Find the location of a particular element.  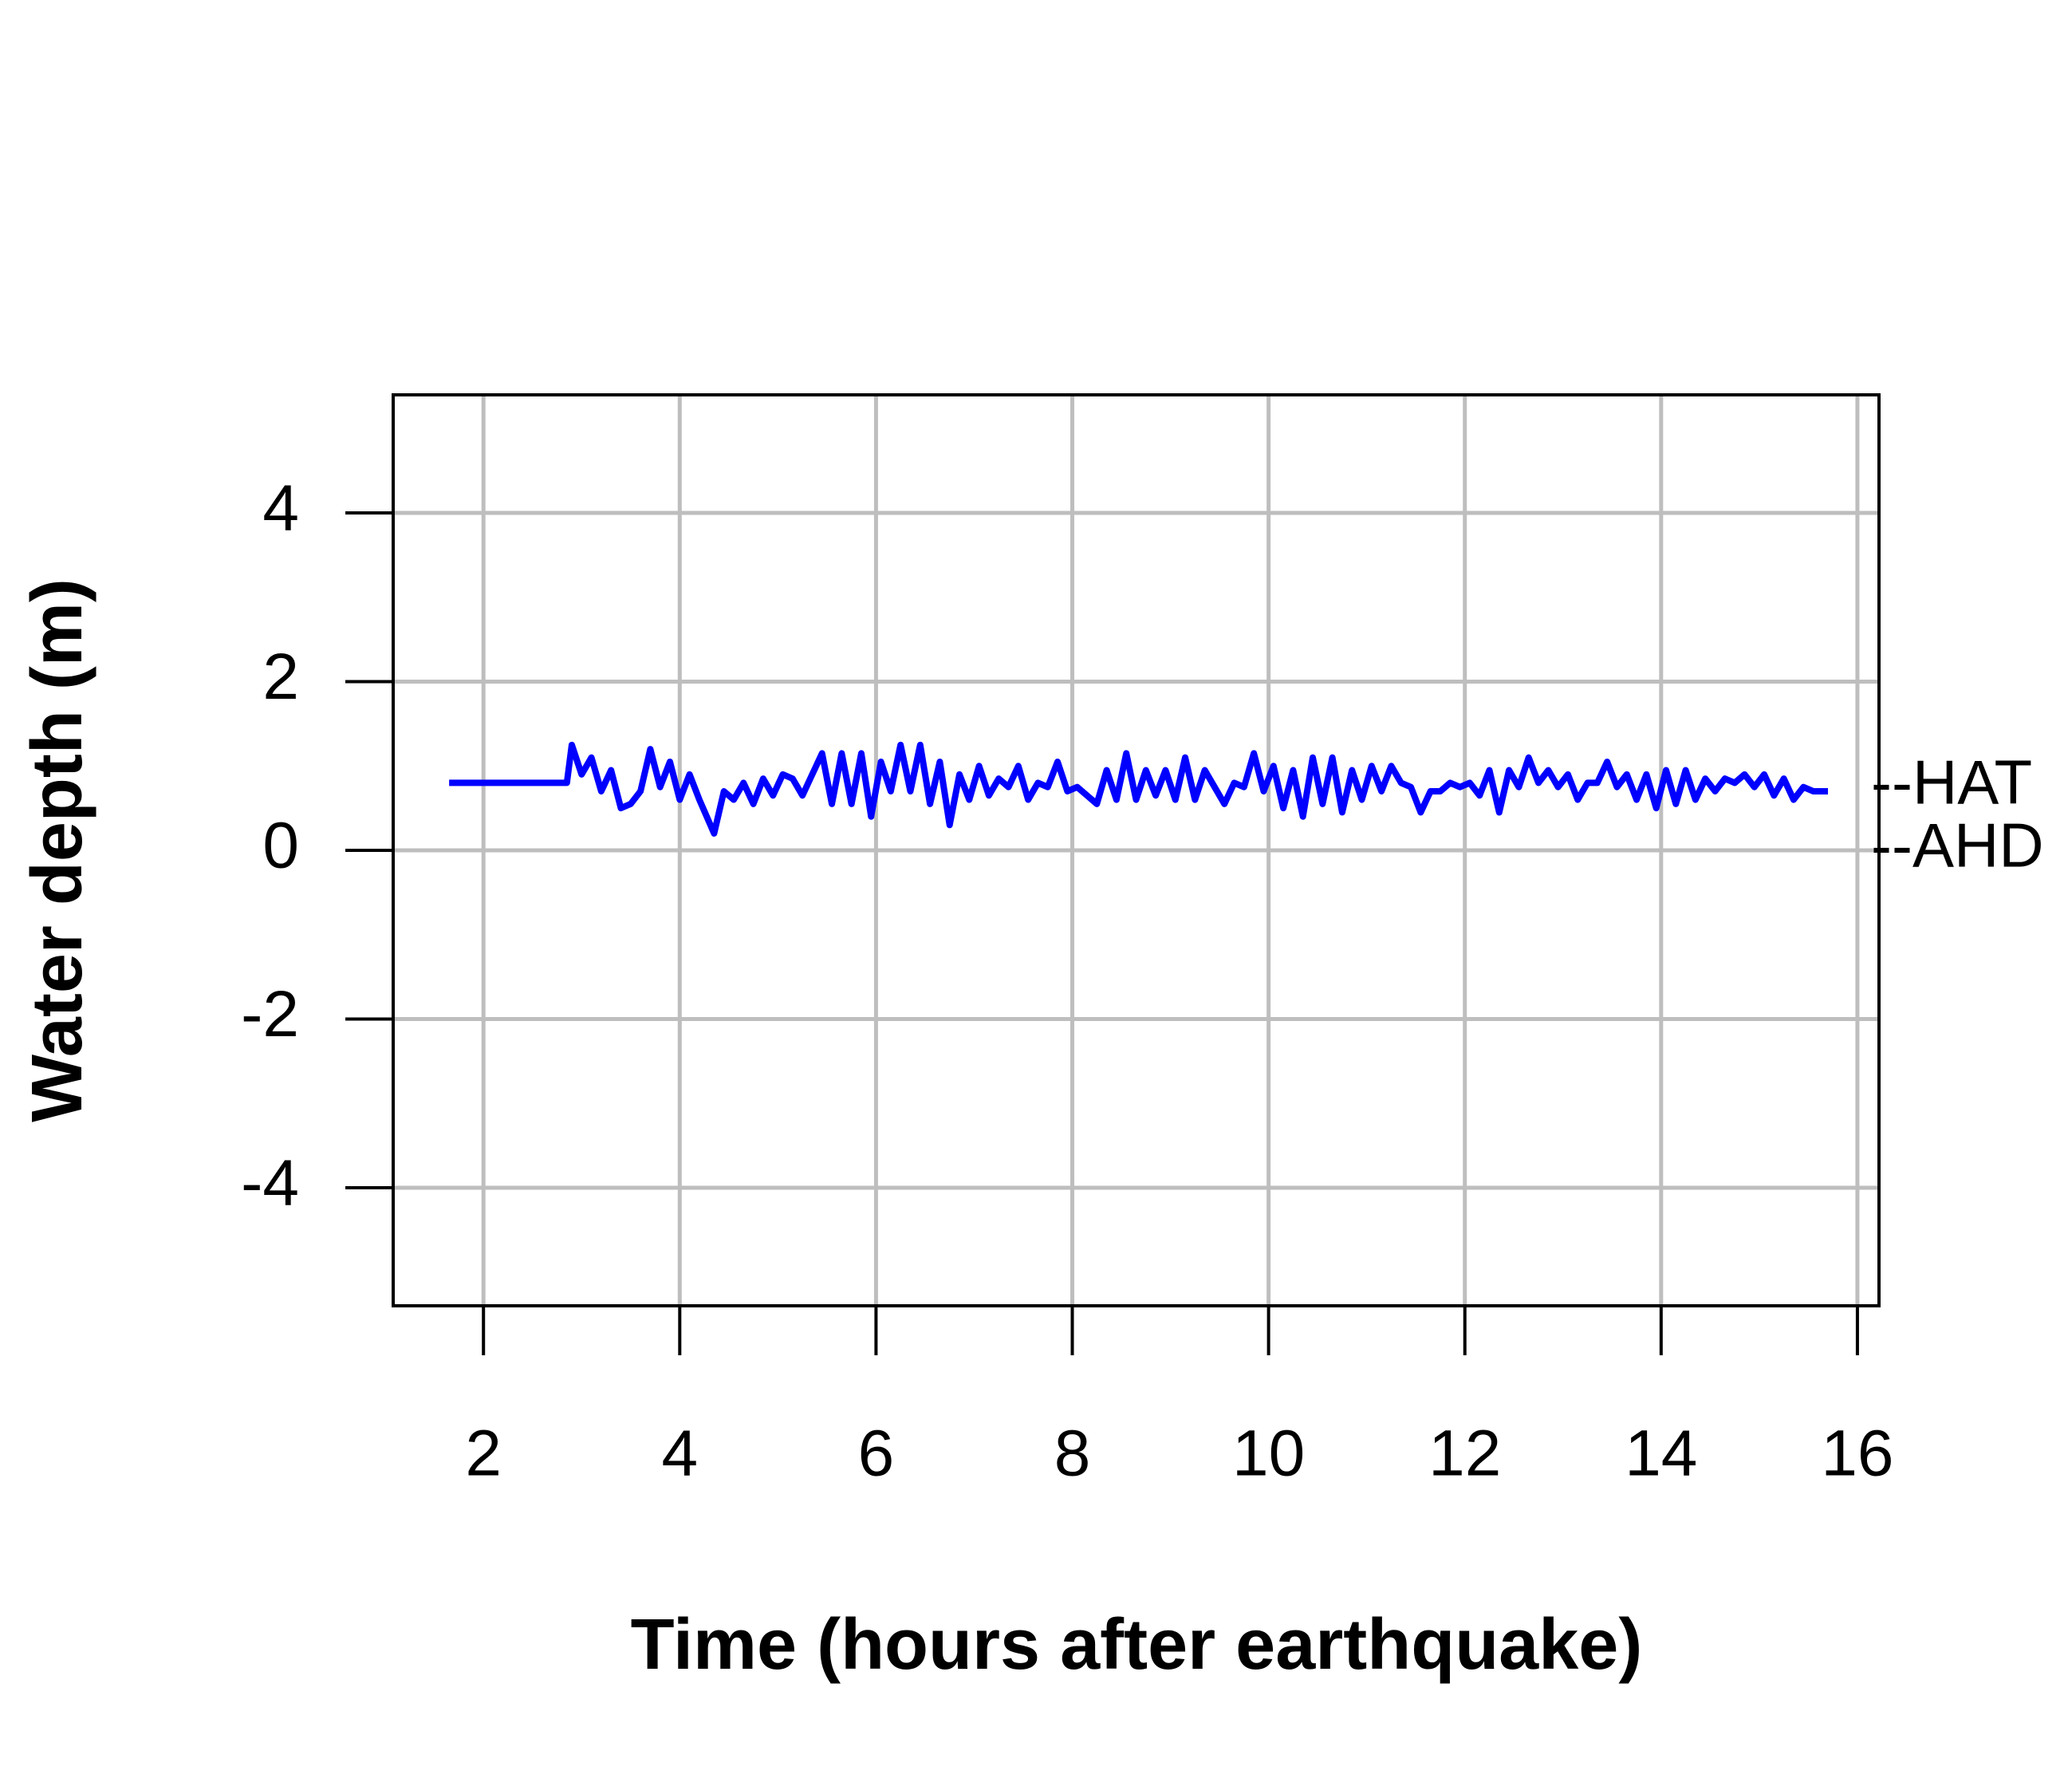

data-line is located at coordinates (1139, 789).